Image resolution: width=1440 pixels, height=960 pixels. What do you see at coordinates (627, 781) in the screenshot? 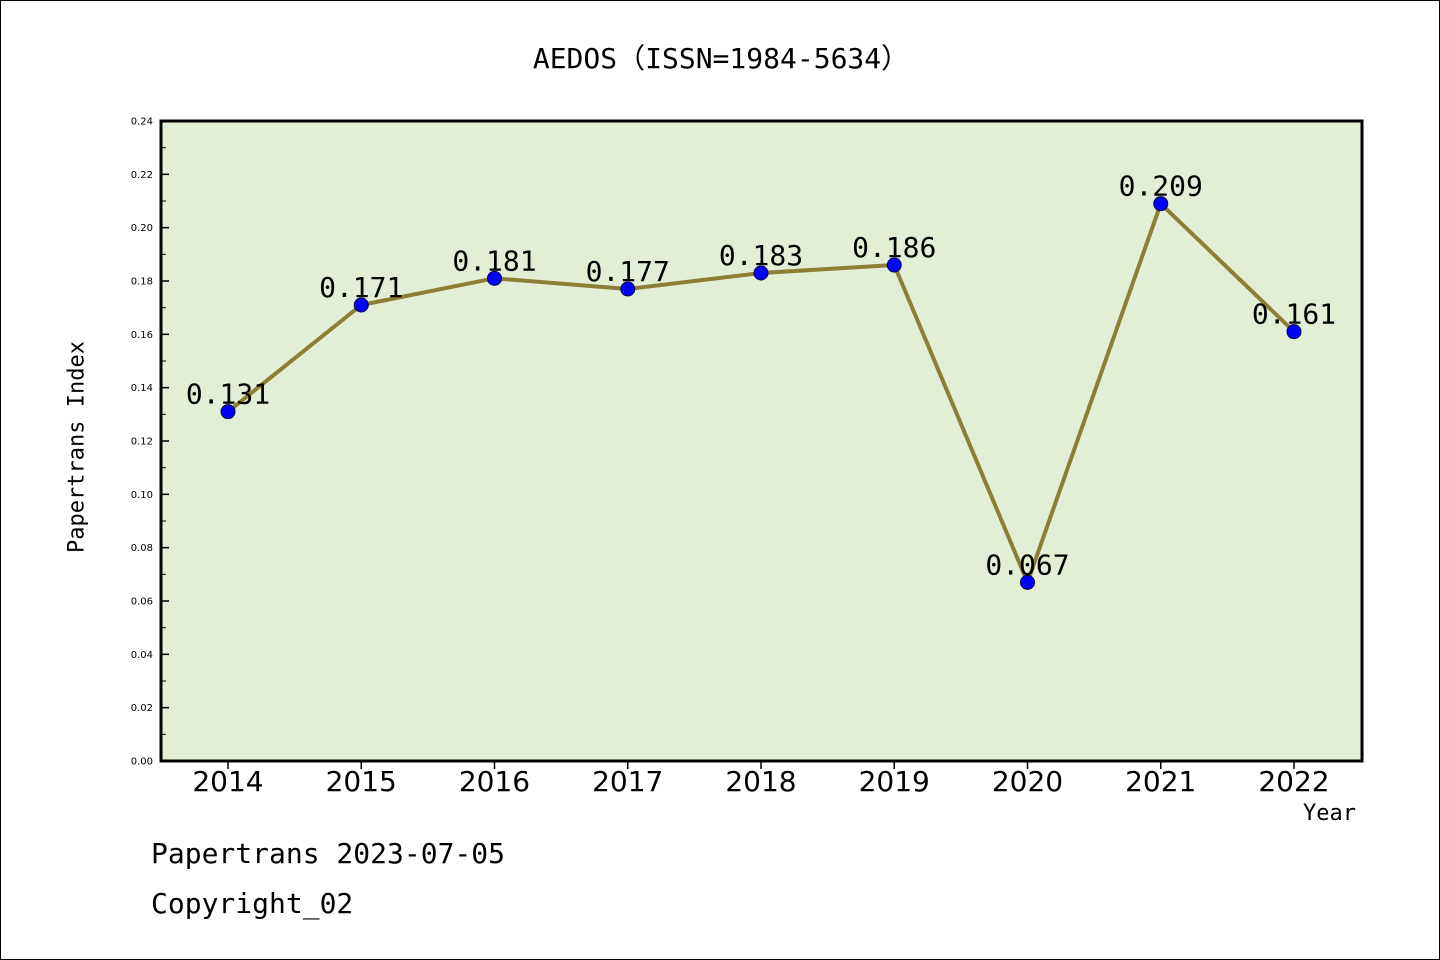
I see `x-tick-label: 2017` at bounding box center [627, 781].